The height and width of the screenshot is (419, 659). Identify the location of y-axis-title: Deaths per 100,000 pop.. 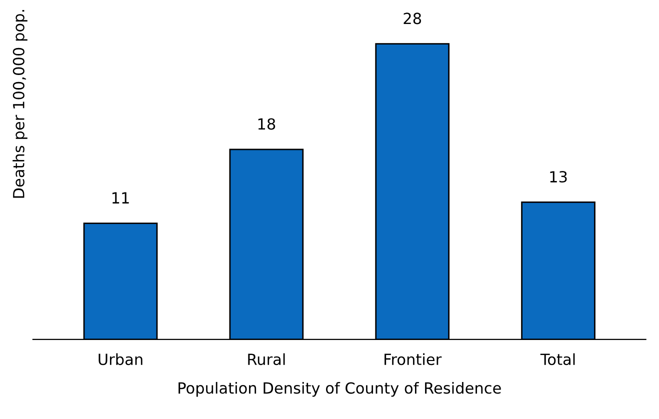
(20, 104).